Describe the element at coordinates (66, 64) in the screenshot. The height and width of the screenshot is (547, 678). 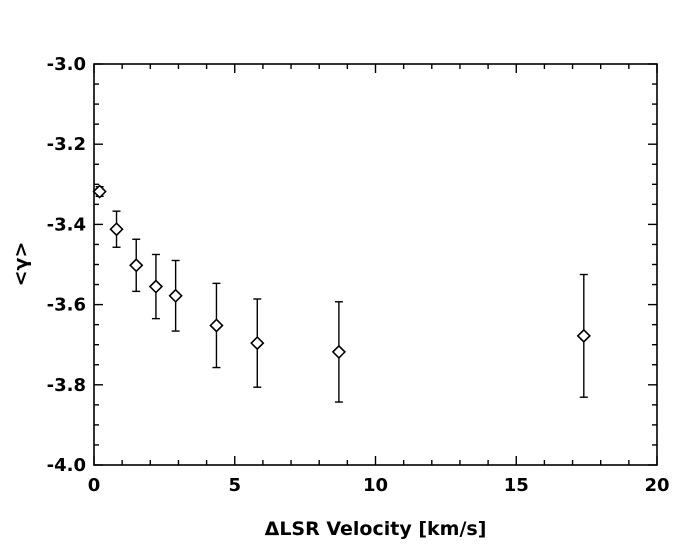
I see `y-tick-label: -3.0` at that location.